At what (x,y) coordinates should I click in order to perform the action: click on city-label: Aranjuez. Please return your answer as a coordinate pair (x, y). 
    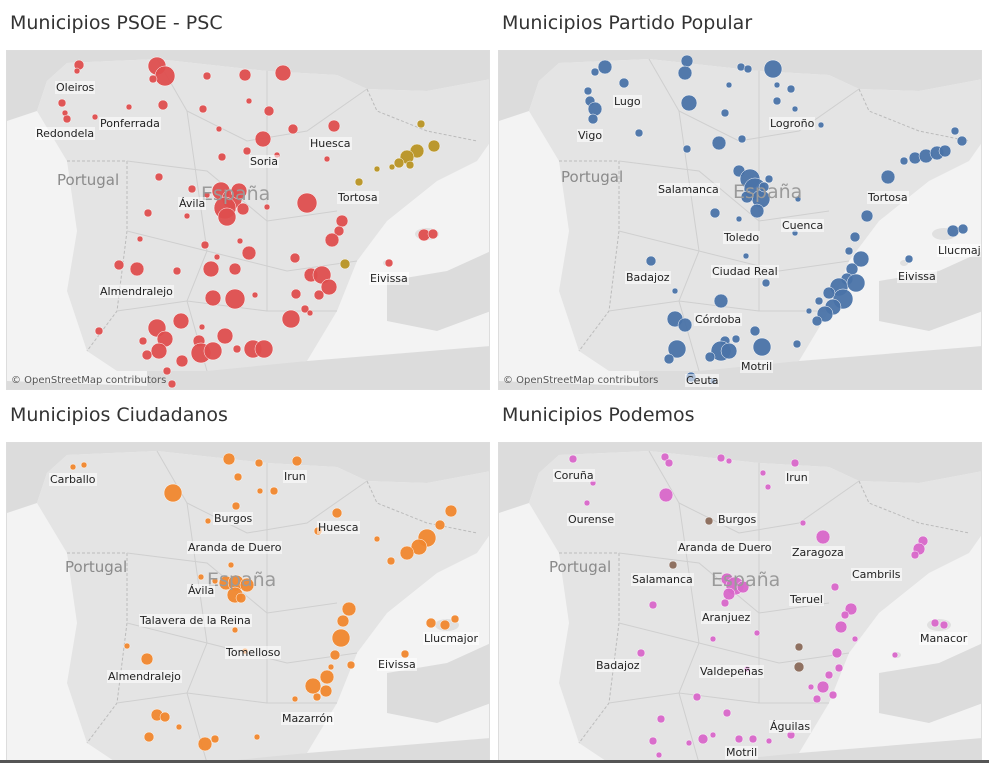
    Looking at the image, I should click on (726, 617).